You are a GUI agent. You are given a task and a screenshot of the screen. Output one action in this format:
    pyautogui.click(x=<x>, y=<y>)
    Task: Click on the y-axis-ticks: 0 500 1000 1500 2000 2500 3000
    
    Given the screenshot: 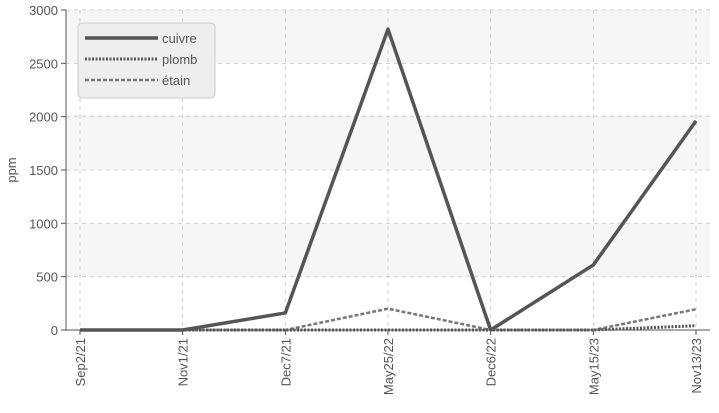 What is the action you would take?
    pyautogui.click(x=47, y=170)
    